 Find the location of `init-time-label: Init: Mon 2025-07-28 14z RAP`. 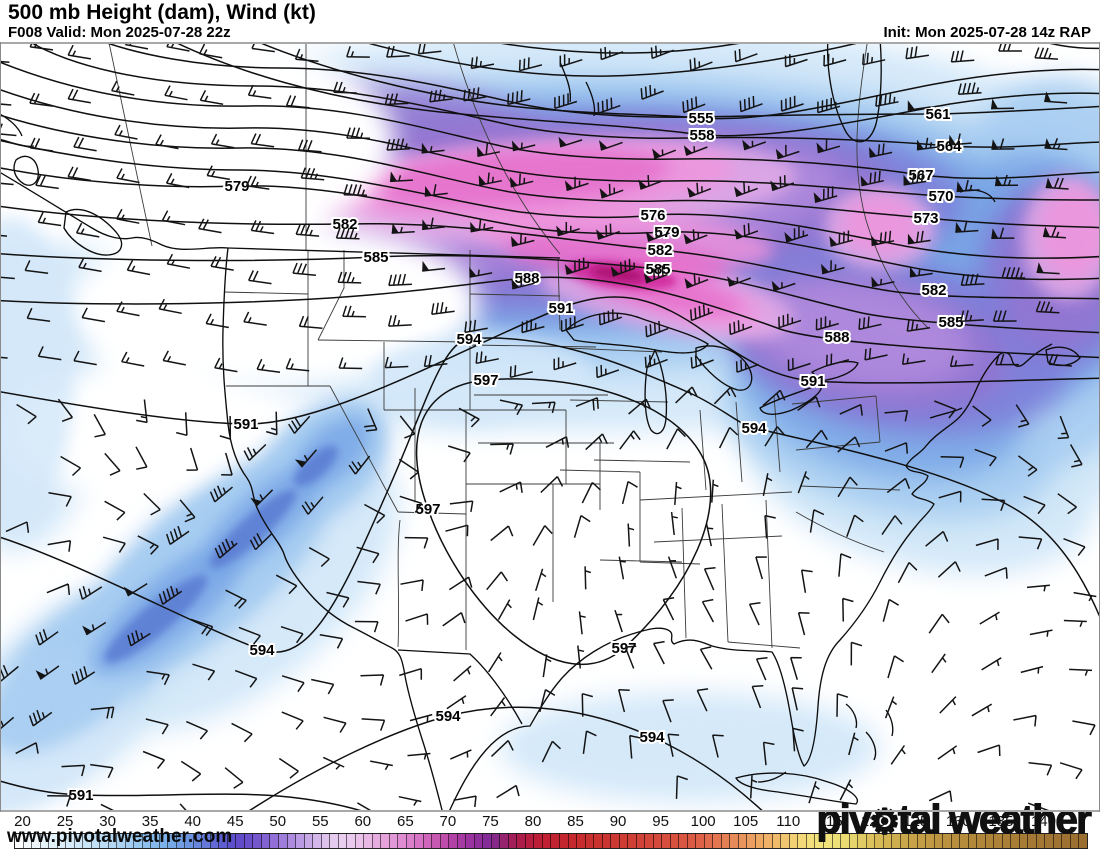

init-time-label: Init: Mon 2025-07-28 14z RAP is located at coordinates (987, 32).